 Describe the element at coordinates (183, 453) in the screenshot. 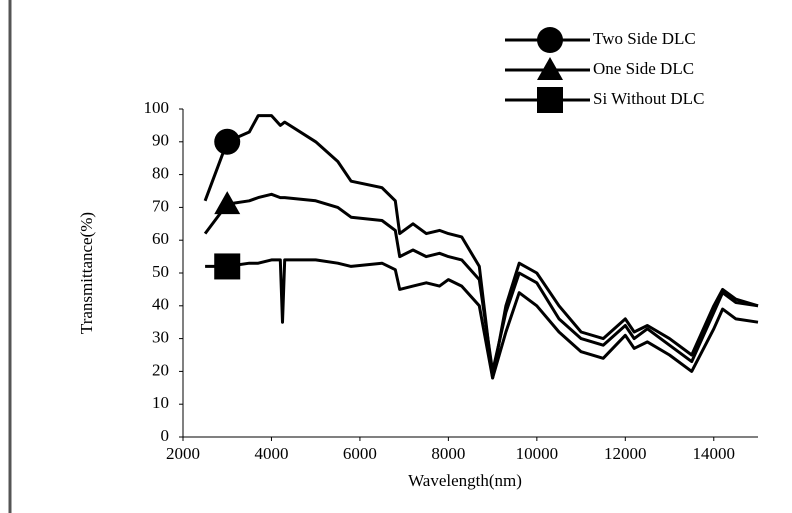

I see `x-tick-label: 2000` at that location.